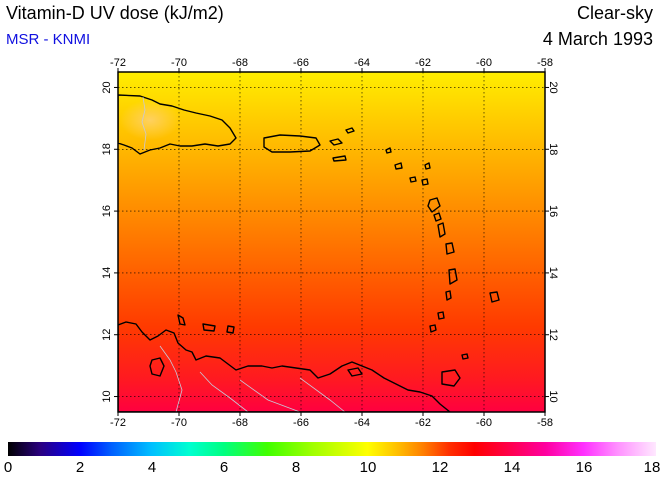 This screenshot has height=480, width=665. Describe the element at coordinates (484, 423) in the screenshot. I see `lon-label-bottom: -60` at that location.